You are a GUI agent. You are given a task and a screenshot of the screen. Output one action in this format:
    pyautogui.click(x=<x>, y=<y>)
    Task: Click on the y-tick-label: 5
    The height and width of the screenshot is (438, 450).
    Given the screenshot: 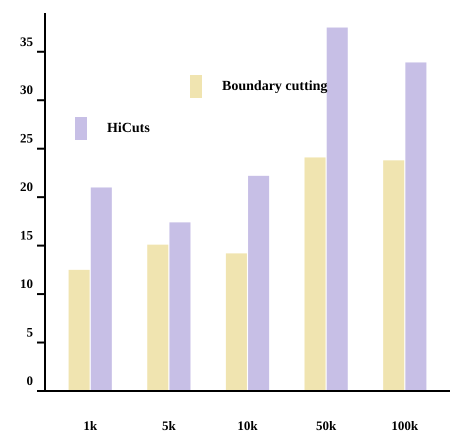 What is the action you would take?
    pyautogui.click(x=30, y=332)
    